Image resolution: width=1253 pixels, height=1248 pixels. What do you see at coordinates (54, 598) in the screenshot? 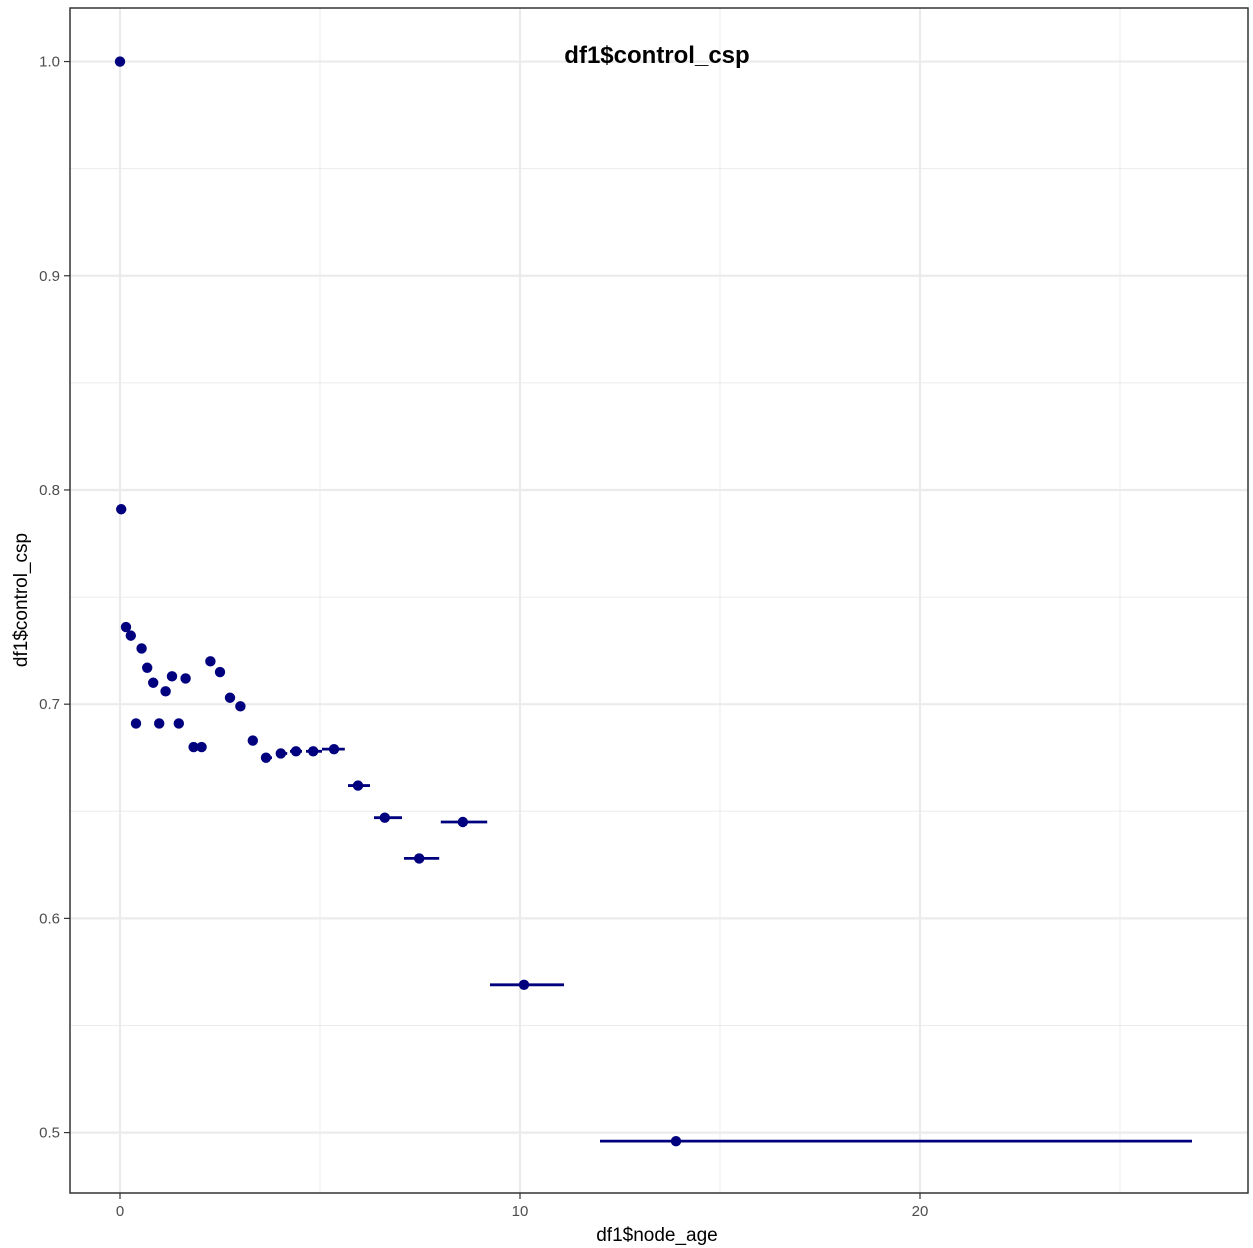
I see `y-axis-ticks: 0.5 0.6 0.7 0.8 0.9 1.0` at bounding box center [54, 598].